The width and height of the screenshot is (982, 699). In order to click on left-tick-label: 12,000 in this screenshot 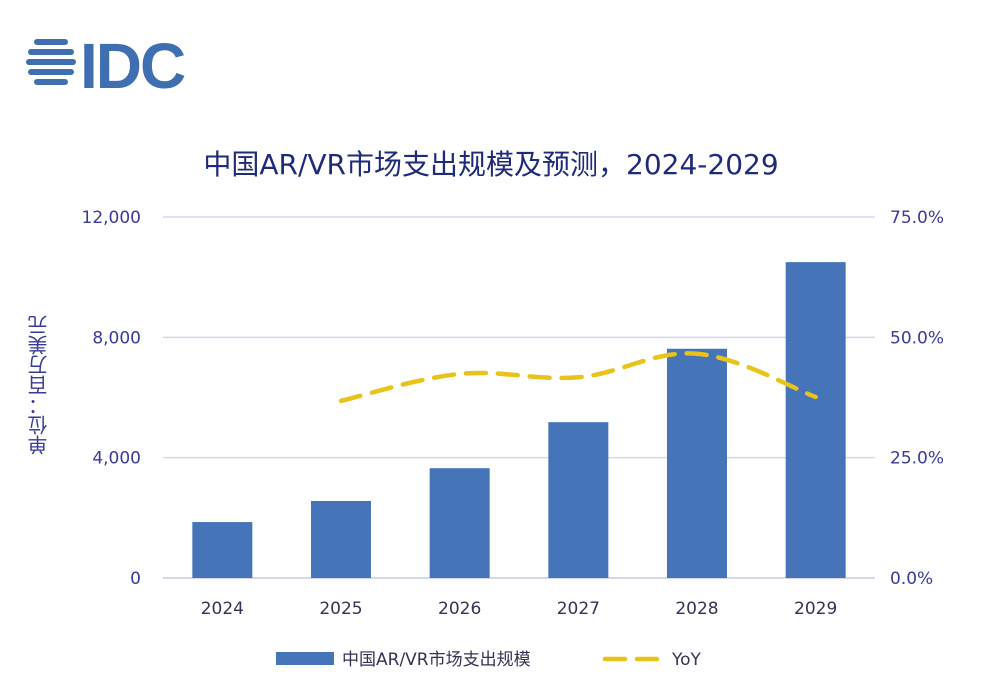, I will do `click(111, 218)`.